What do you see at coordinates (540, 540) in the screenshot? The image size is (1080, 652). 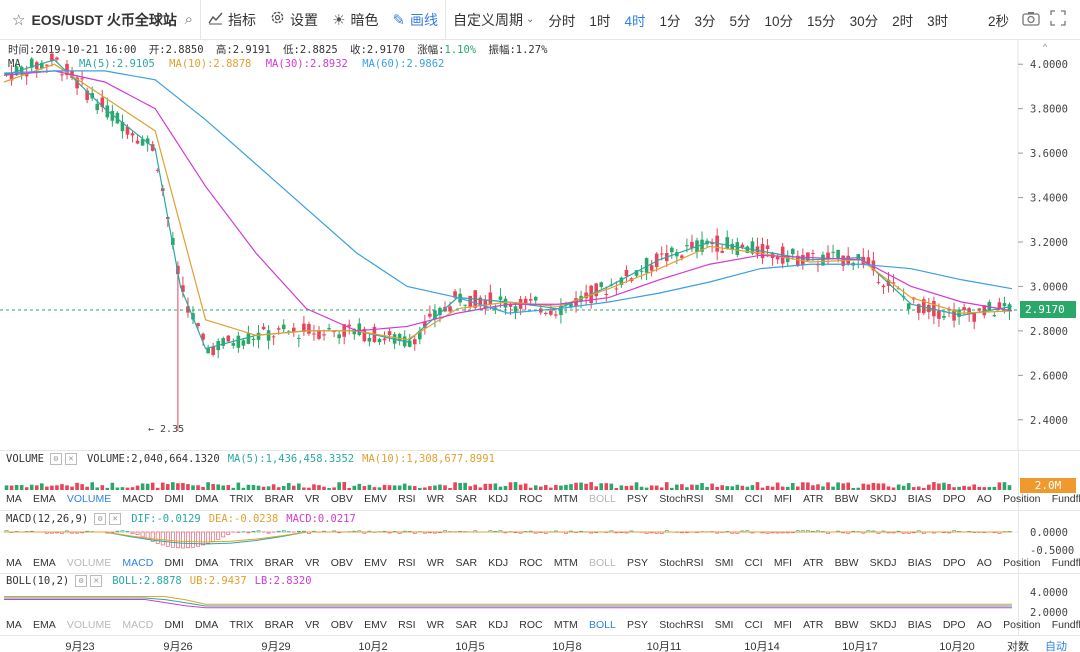 I see `macd-chart: 0.0000 -0.5000` at bounding box center [540, 540].